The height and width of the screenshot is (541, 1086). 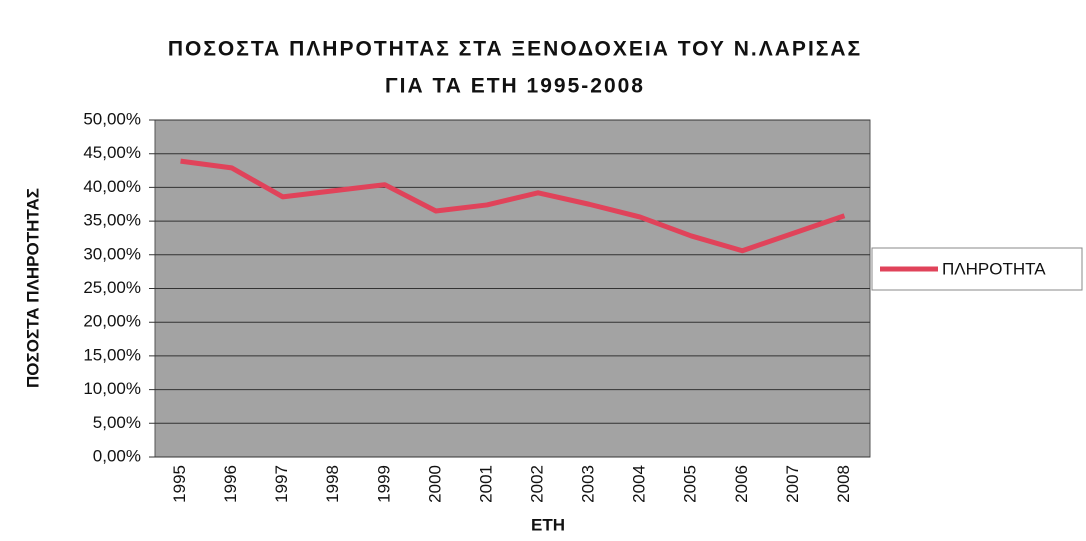 I want to click on x-tick-label: 2004, so click(x=639, y=484).